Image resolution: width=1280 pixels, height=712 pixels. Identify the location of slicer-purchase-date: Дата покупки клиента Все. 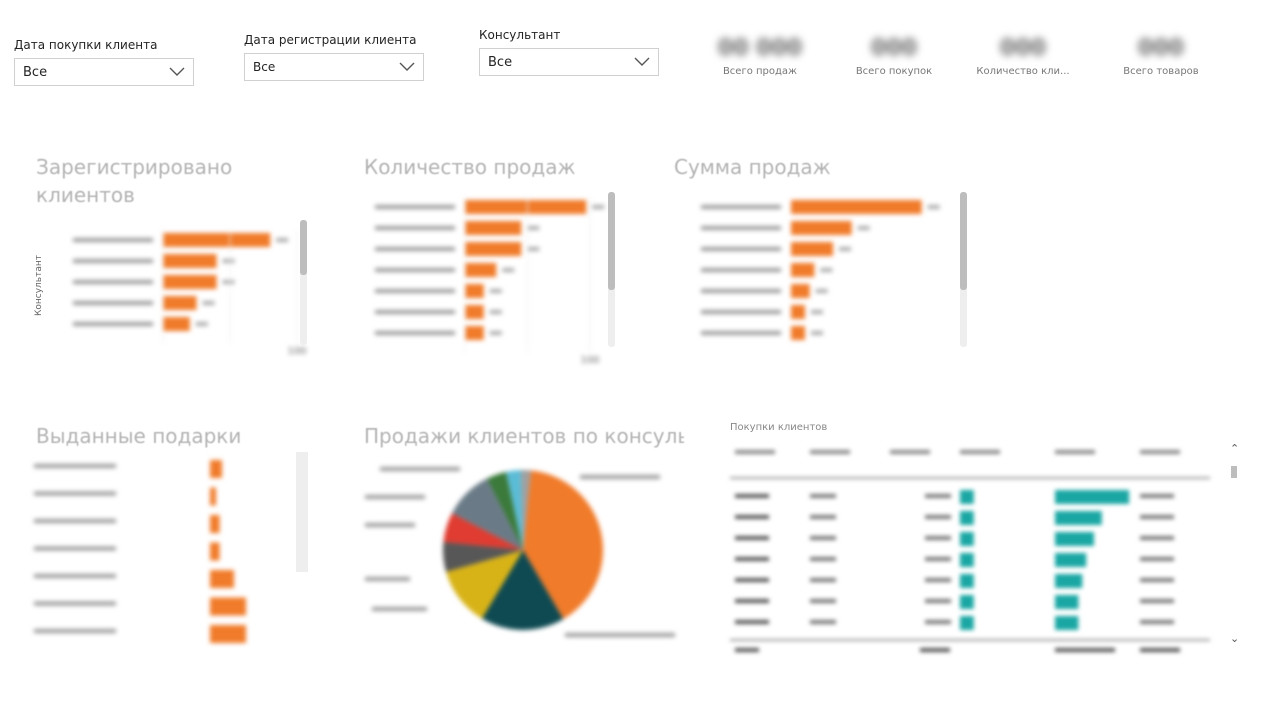
(104, 62).